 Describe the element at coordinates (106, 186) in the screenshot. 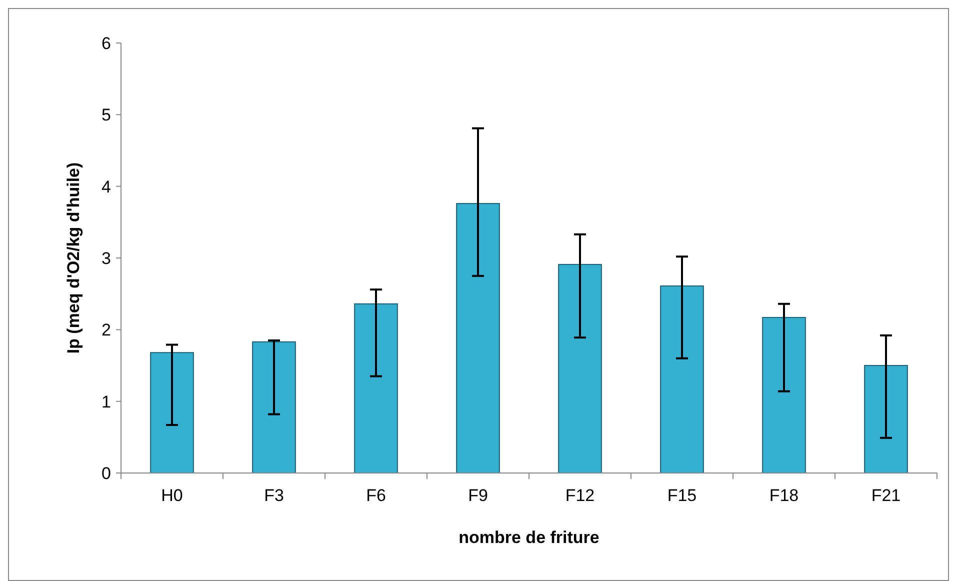

I see `y-tick-label: 4` at that location.